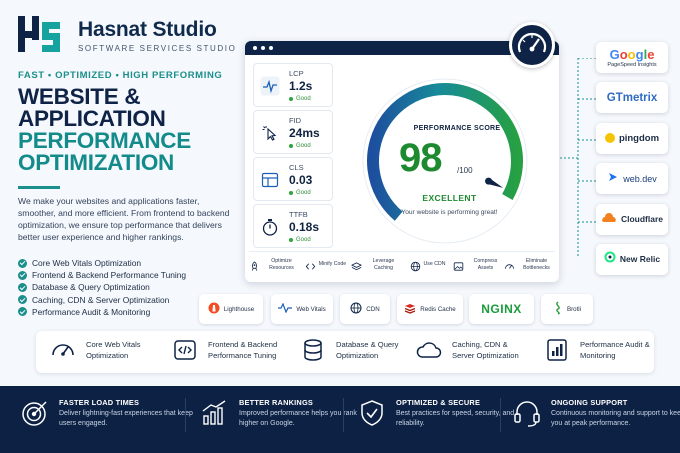  What do you see at coordinates (79, 96) in the screenshot?
I see `headline-line-1: WEBSITE &` at bounding box center [79, 96].